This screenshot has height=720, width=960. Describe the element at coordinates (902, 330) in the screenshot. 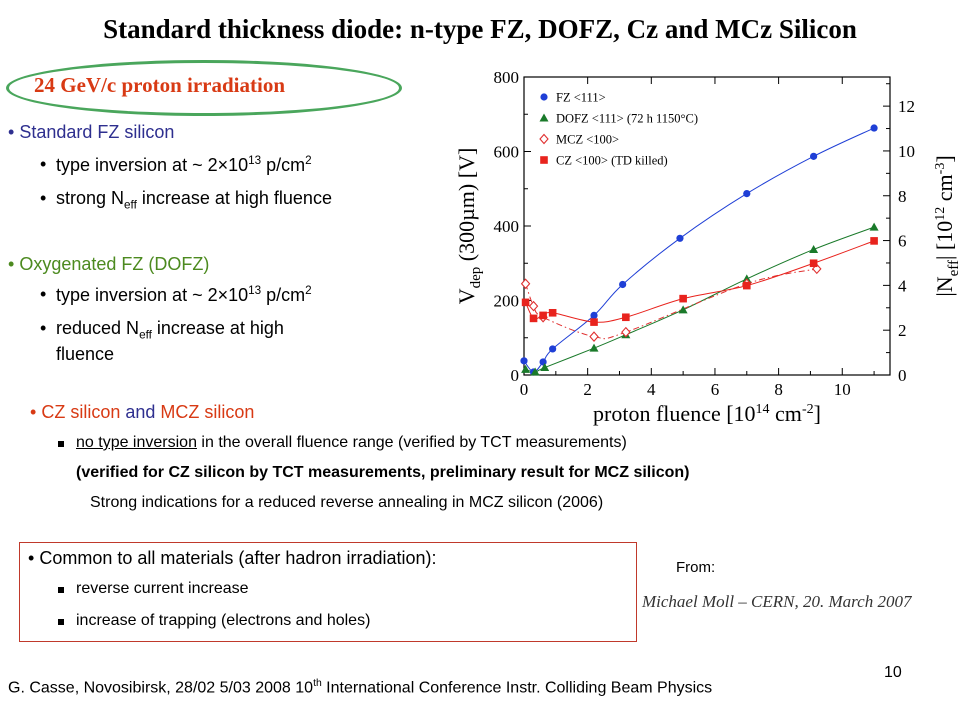

I see `y2-tick-label: 2` at that location.